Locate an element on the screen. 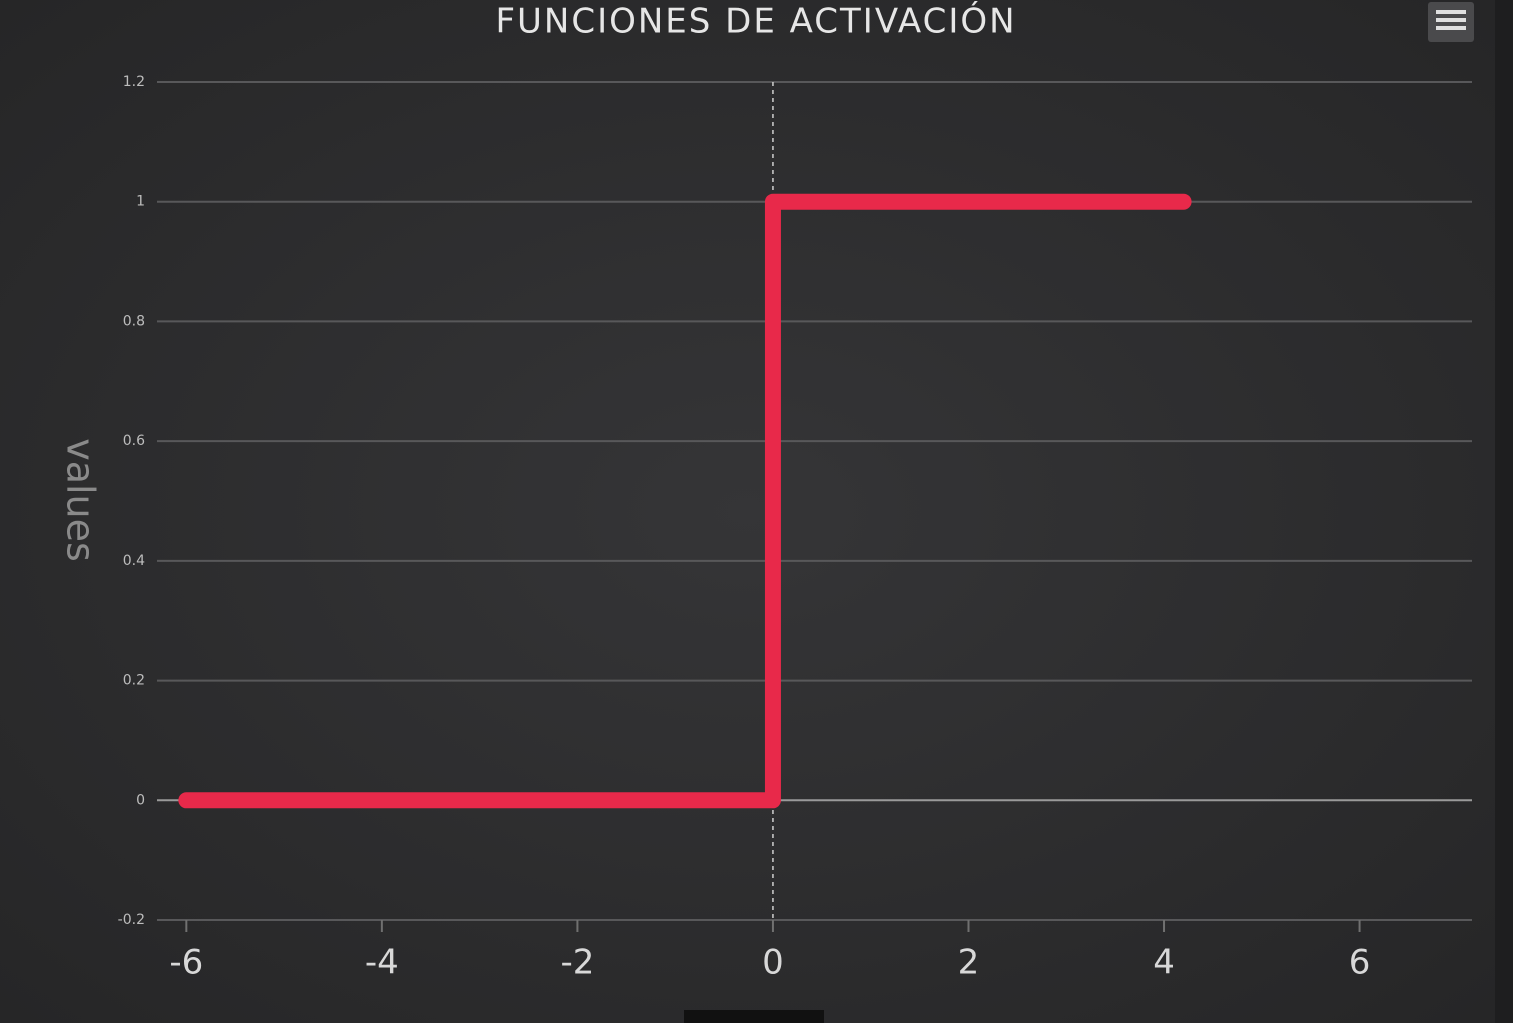  x-tick-label: 2 is located at coordinates (969, 963).